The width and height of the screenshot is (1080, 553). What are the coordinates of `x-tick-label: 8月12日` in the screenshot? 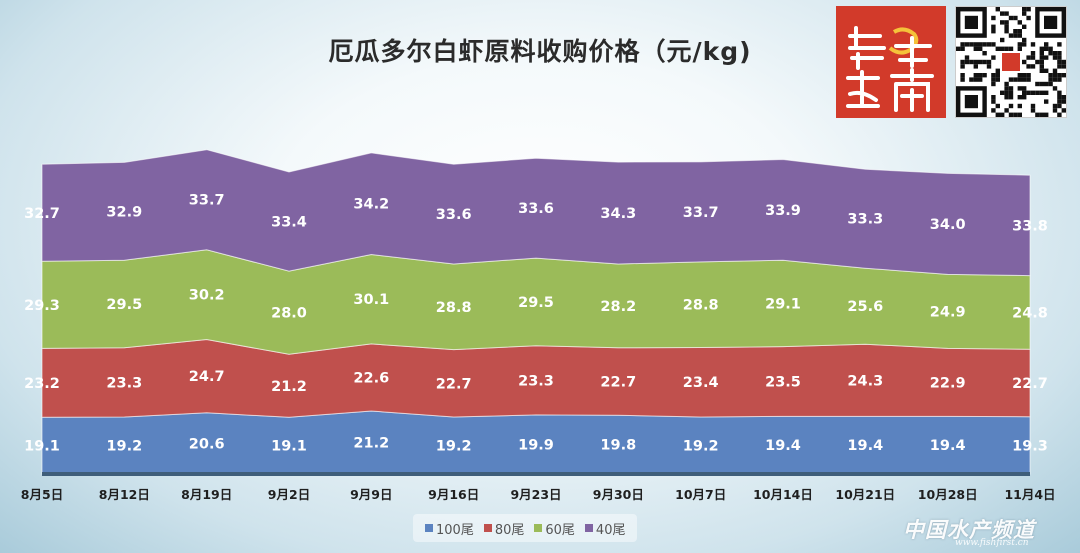 It's located at (124, 494).